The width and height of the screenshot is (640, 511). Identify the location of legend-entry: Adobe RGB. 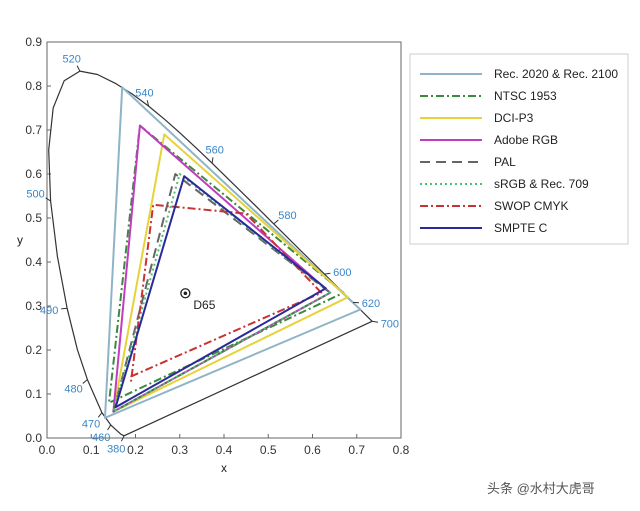
(526, 140).